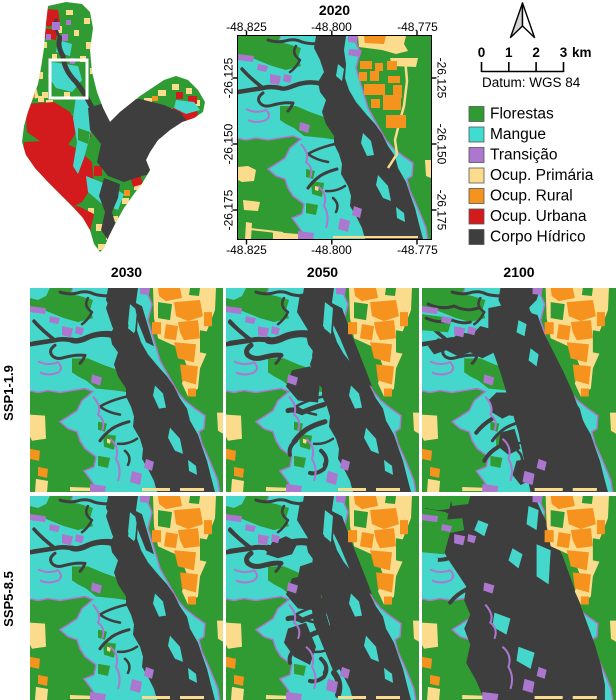 The image size is (616, 700). What do you see at coordinates (538, 237) in the screenshot?
I see `svg-text: Corpo Hídrico` at bounding box center [538, 237].